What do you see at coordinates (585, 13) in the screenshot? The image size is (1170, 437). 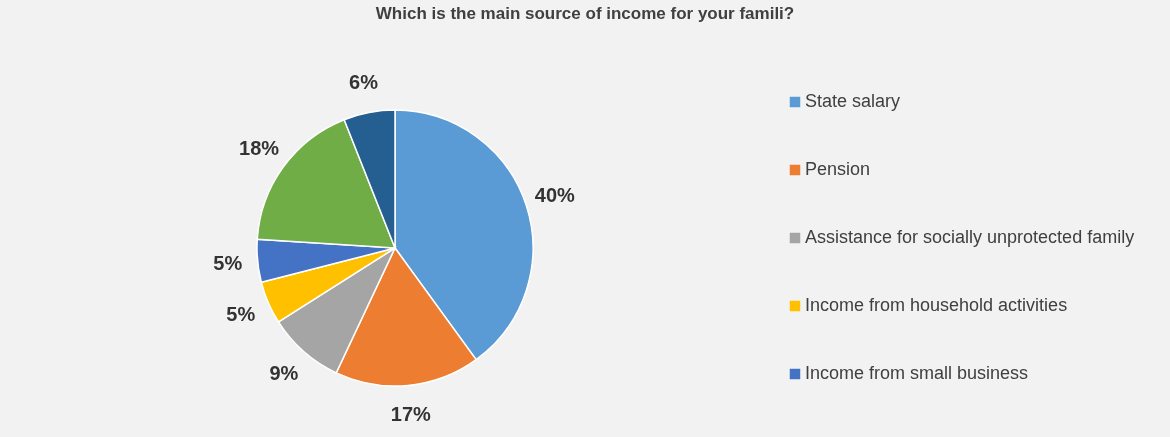 I see `chart-title: Which is the main source of income for your famili?` at bounding box center [585, 13].